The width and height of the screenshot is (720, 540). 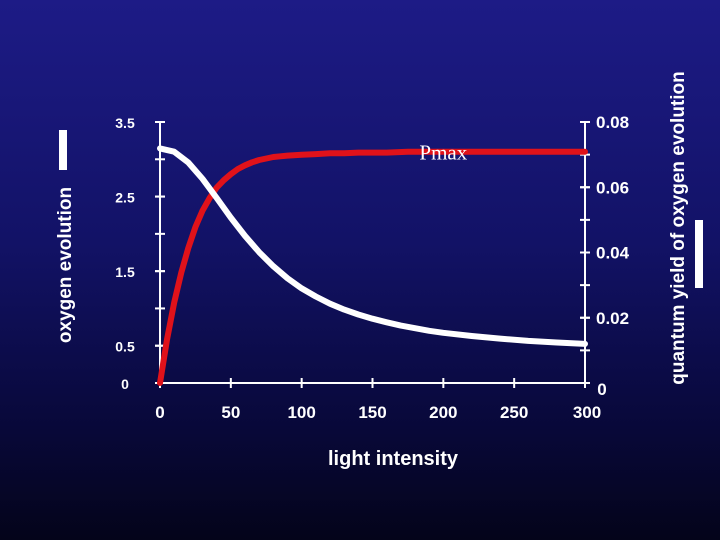 What do you see at coordinates (125, 347) in the screenshot?
I see `left-tick-label: 0.5` at bounding box center [125, 347].